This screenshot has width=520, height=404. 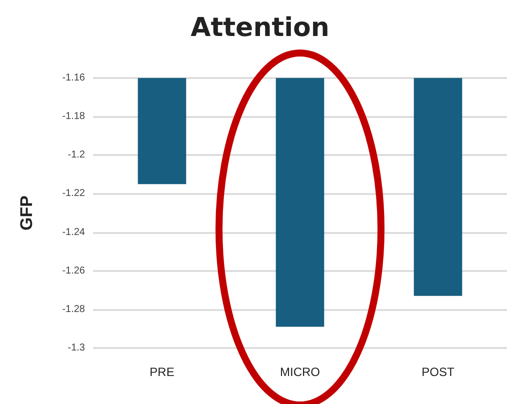 What do you see at coordinates (439, 372) in the screenshot?
I see `x-tick-label: POST` at bounding box center [439, 372].